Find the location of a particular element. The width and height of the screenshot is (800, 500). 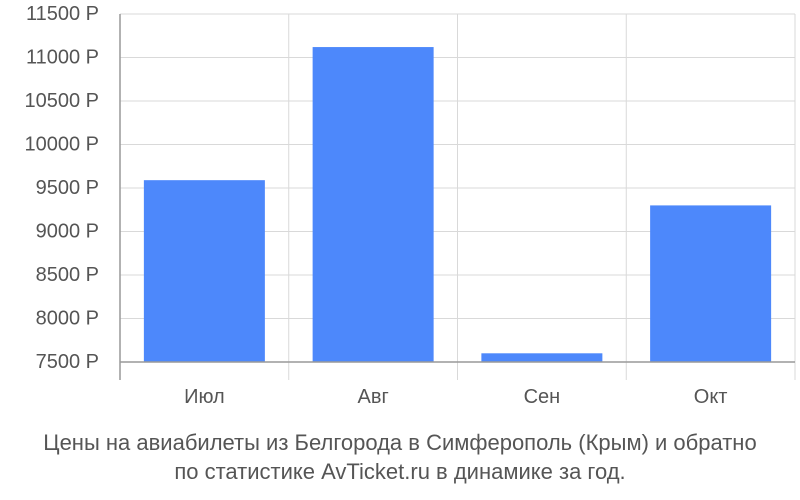

y-tick-label: 11000 Р is located at coordinates (62, 58).